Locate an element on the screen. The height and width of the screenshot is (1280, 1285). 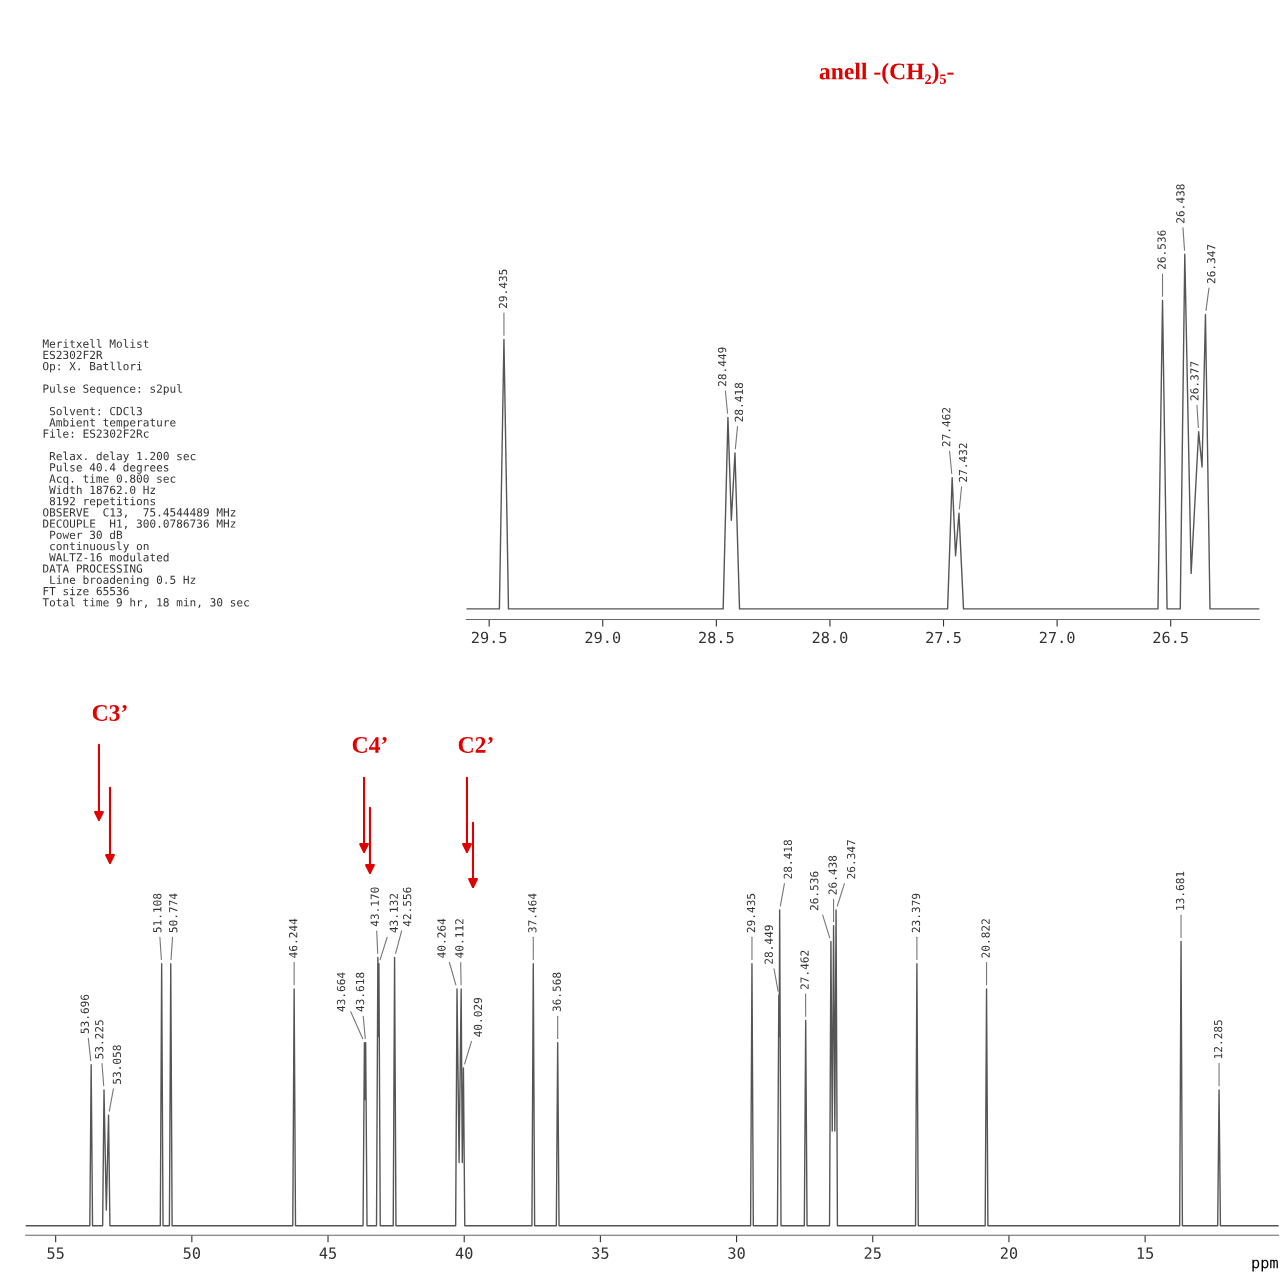
annotation: 26.377 is located at coordinates (1194, 381).